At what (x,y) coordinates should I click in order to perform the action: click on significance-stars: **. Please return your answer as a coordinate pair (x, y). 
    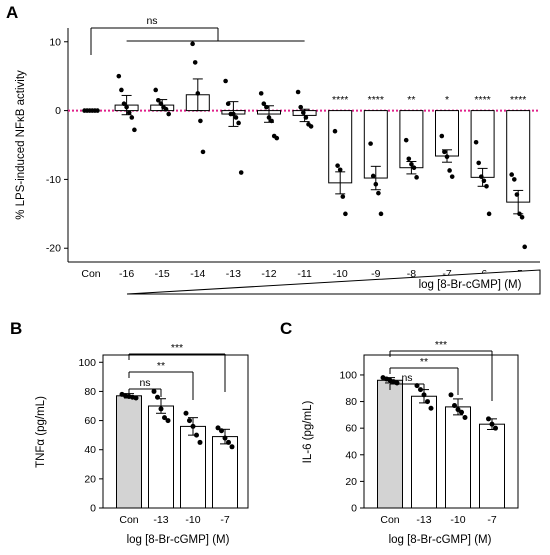
    Looking at the image, I should click on (411, 100).